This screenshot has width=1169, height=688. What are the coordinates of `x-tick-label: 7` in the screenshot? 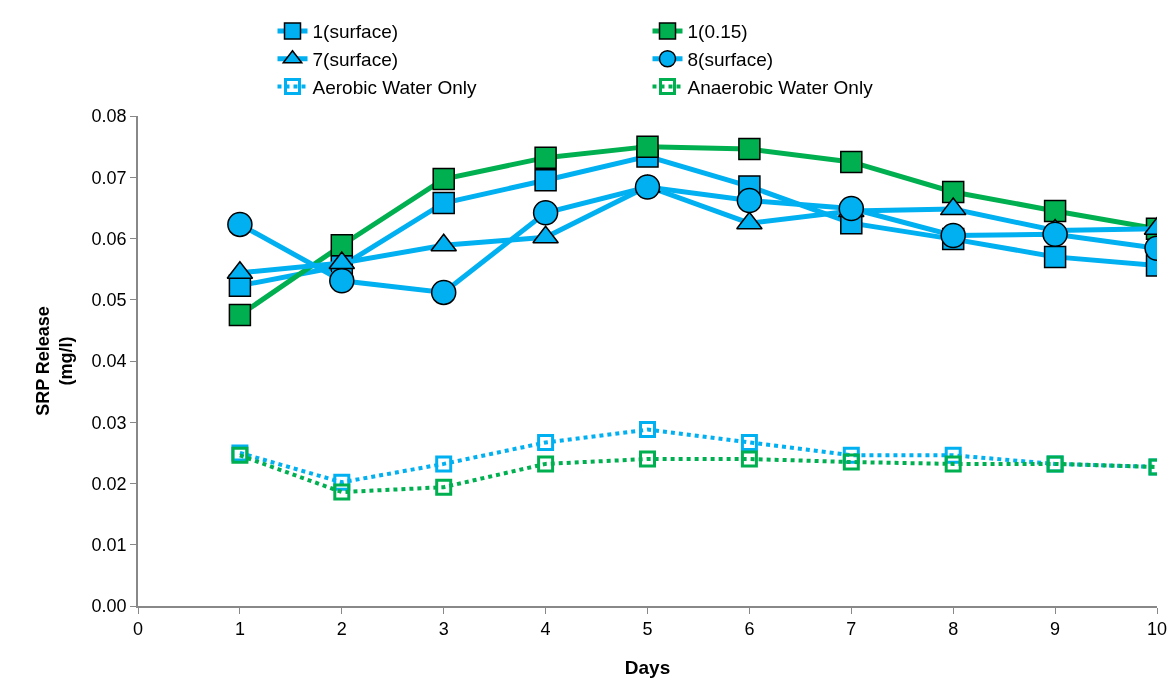 It's located at (851, 629).